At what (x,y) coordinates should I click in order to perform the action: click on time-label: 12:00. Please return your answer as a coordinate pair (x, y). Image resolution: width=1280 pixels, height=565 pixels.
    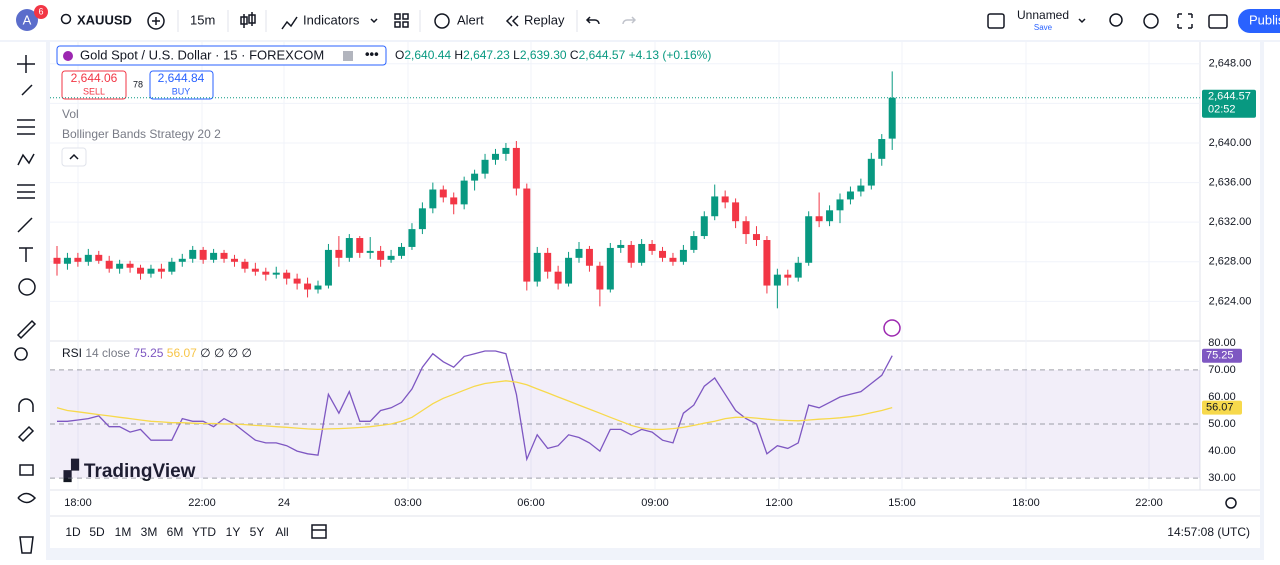
    Looking at the image, I should click on (779, 503).